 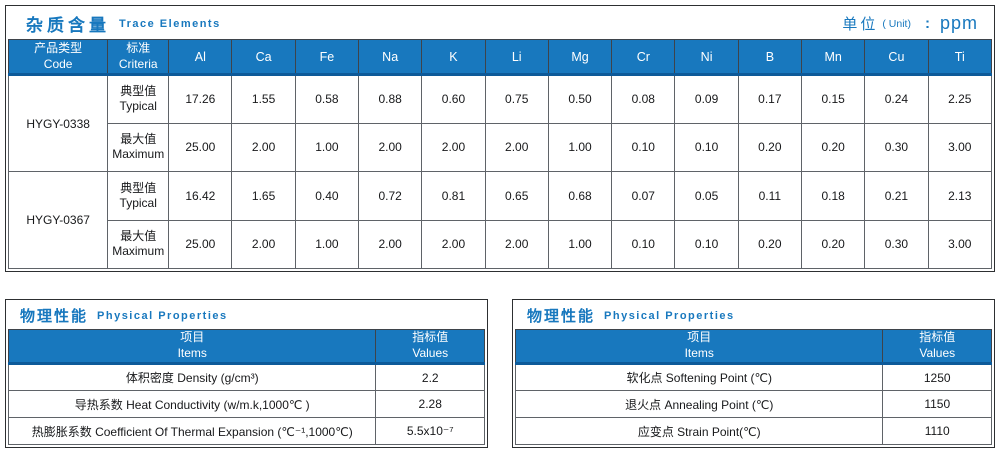 I want to click on value-cell: 0.11, so click(x=770, y=196).